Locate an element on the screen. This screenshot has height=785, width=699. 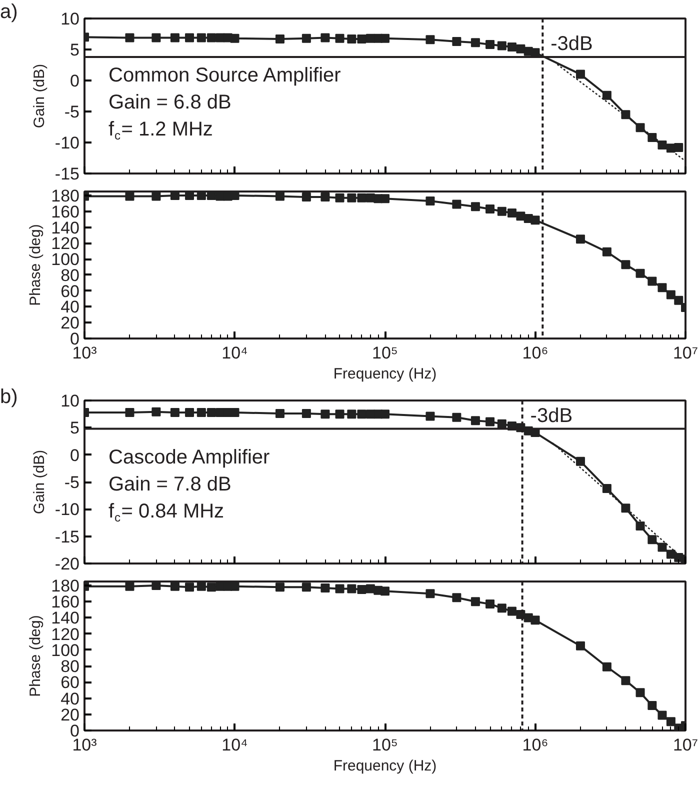
annotation: Gain = 6.8 dB is located at coordinates (170, 103).